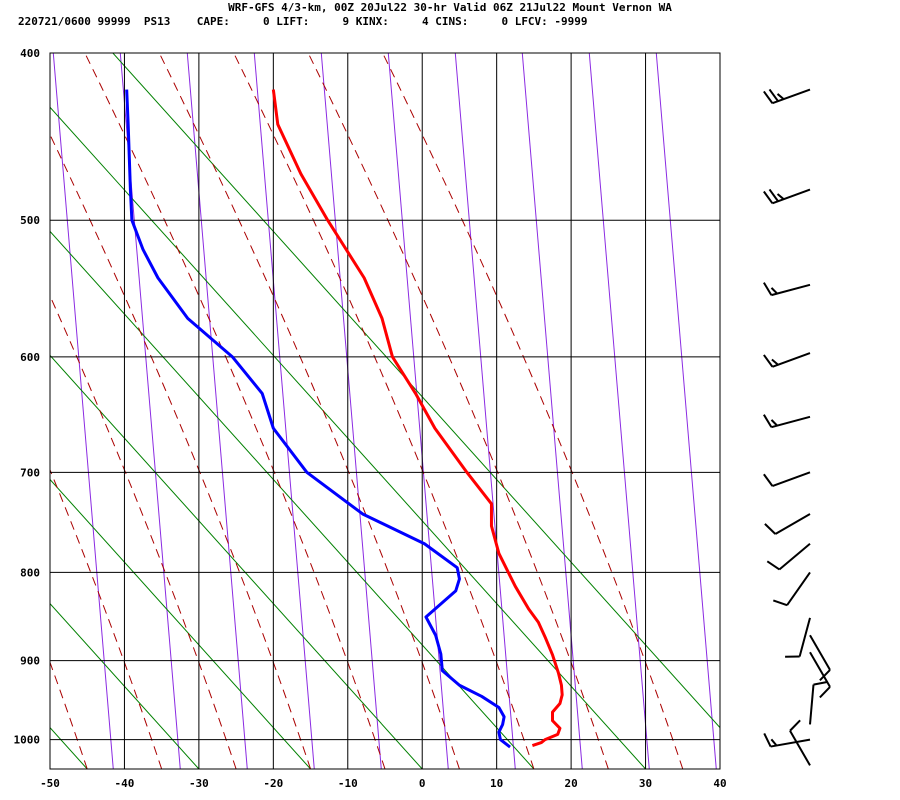 The width and height of the screenshot is (900, 800). I want to click on x-tick-label: -50, so click(50, 783).